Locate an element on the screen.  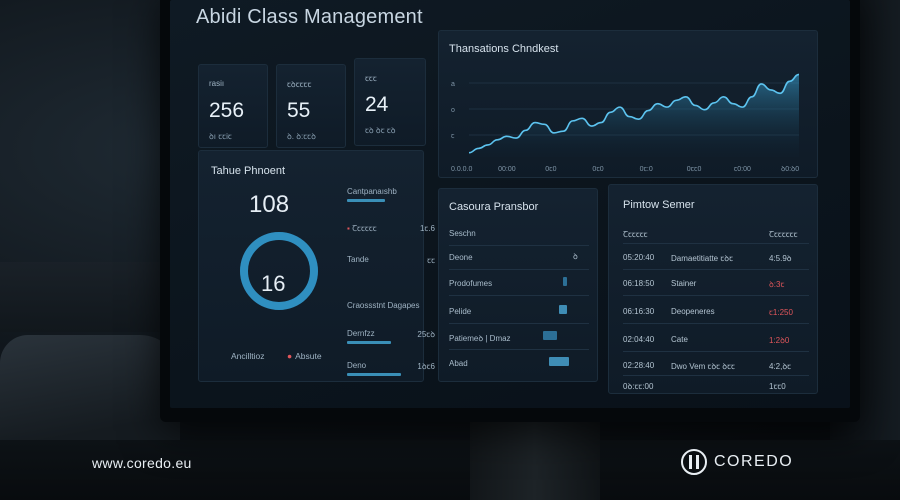
chart-title: Thansations Chndkest is located at coordinates (504, 49).